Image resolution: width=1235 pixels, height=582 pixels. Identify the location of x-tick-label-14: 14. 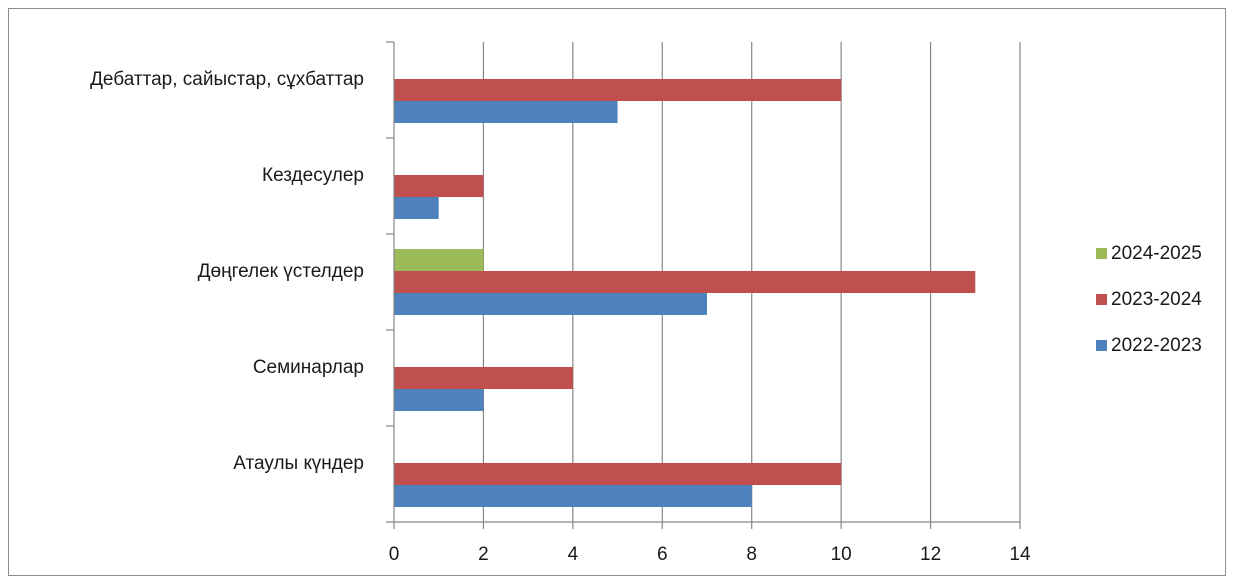
(1020, 554).